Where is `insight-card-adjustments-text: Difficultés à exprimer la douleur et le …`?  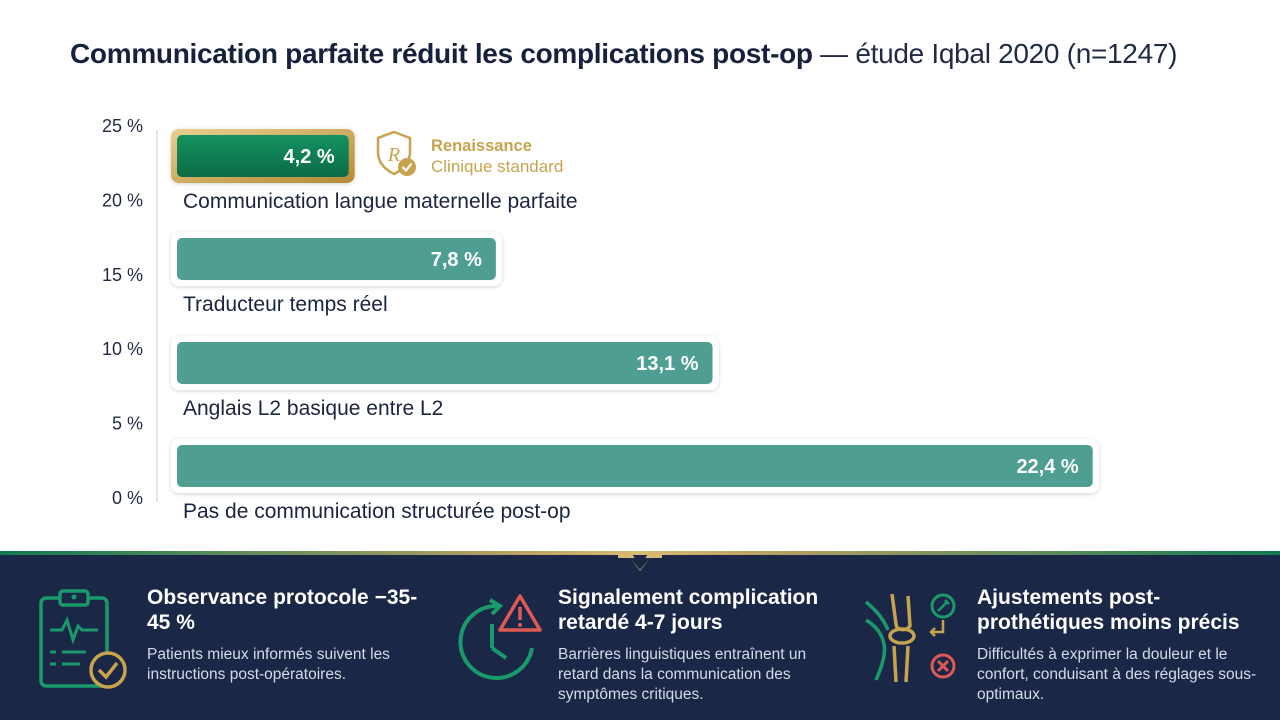
insight-card-adjustments-text: Difficultés à exprimer la douleur et le … is located at coordinates (1117, 674).